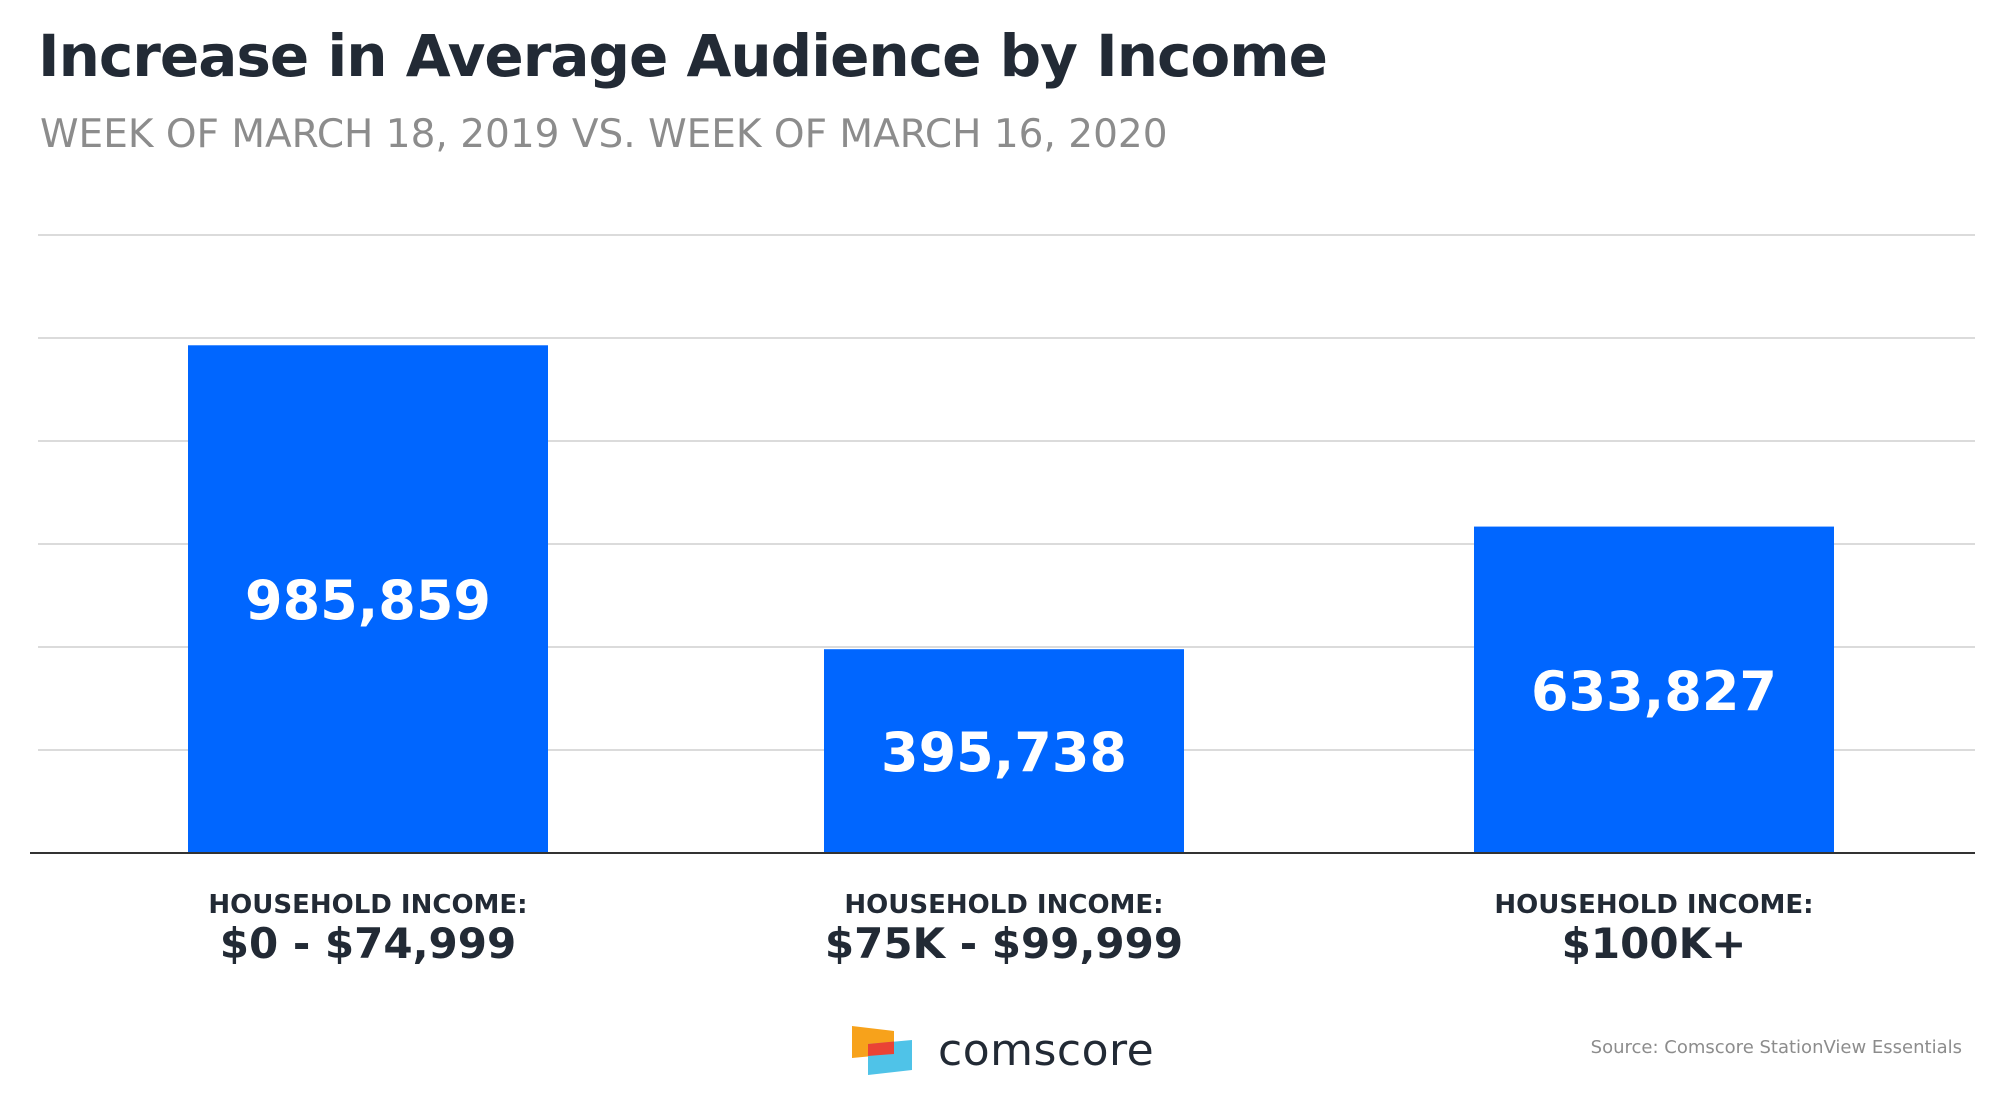 The height and width of the screenshot is (1110, 2000). I want to click on chart-title: Increase in Average Audience by Income, so click(683, 56).